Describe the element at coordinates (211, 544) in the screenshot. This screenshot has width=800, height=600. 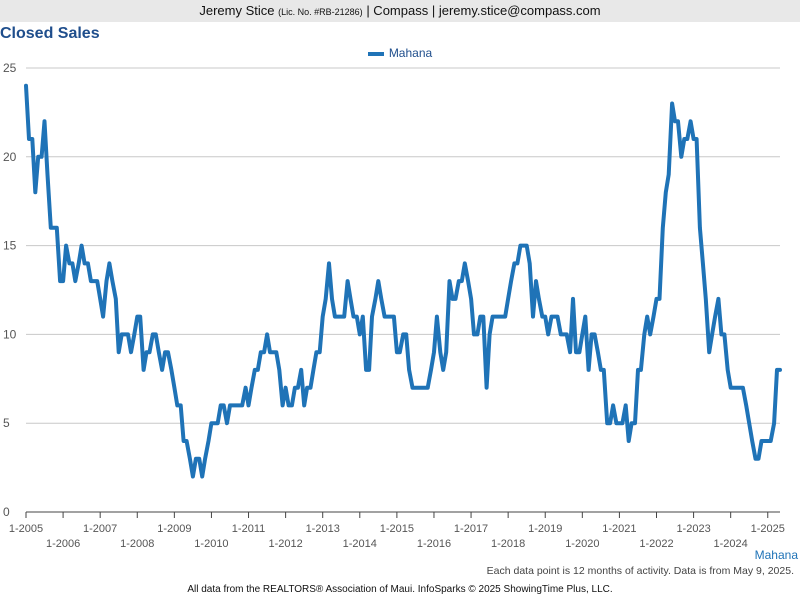
I see `x-tick-label: 1-2010` at that location.